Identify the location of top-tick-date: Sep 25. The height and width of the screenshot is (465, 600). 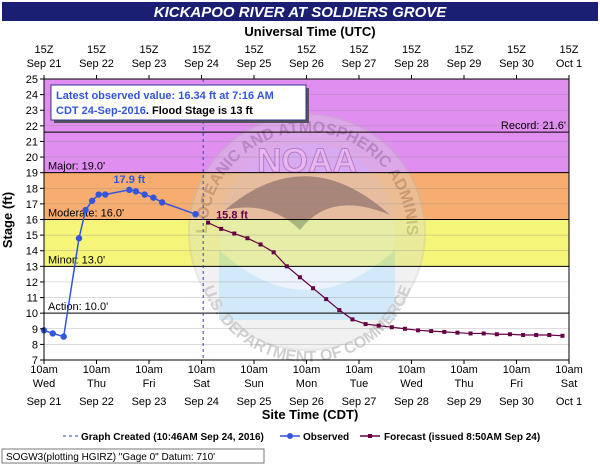
(254, 64).